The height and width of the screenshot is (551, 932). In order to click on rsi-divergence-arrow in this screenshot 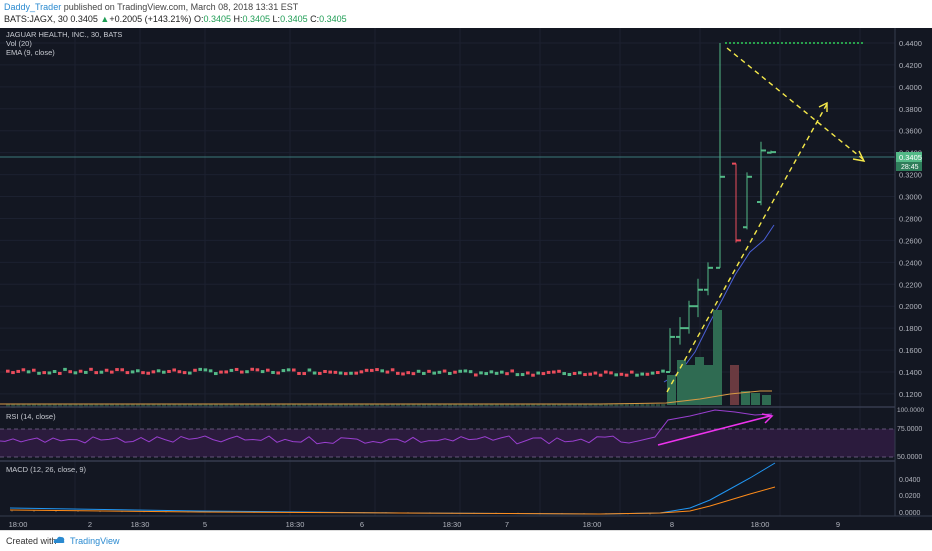, I will do `click(714, 430)`.